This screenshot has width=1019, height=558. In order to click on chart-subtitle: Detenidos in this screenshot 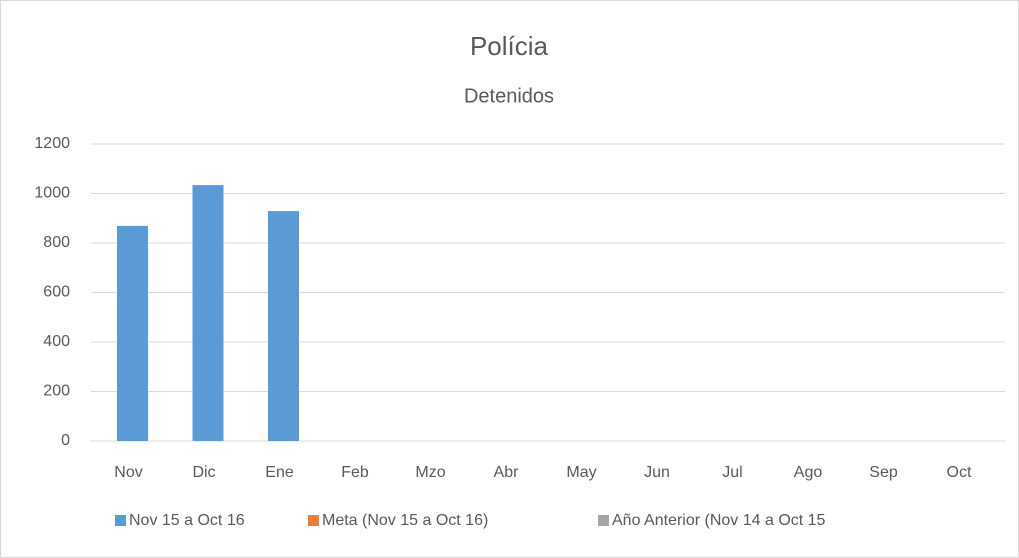, I will do `click(509, 96)`.